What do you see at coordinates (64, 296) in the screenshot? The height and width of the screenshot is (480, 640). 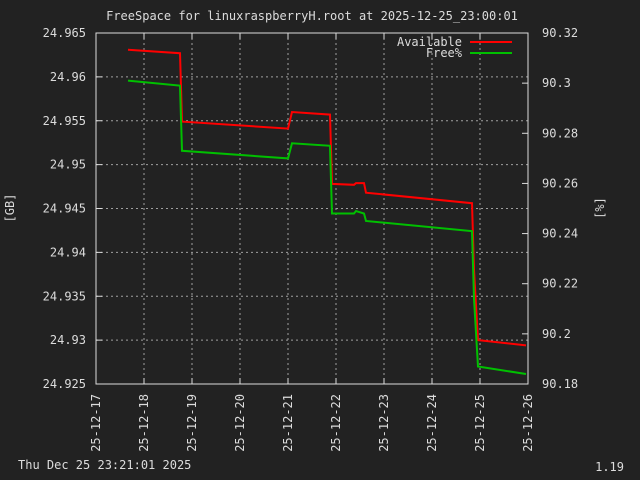 I see `y-tick-label: 24.935` at bounding box center [64, 296].